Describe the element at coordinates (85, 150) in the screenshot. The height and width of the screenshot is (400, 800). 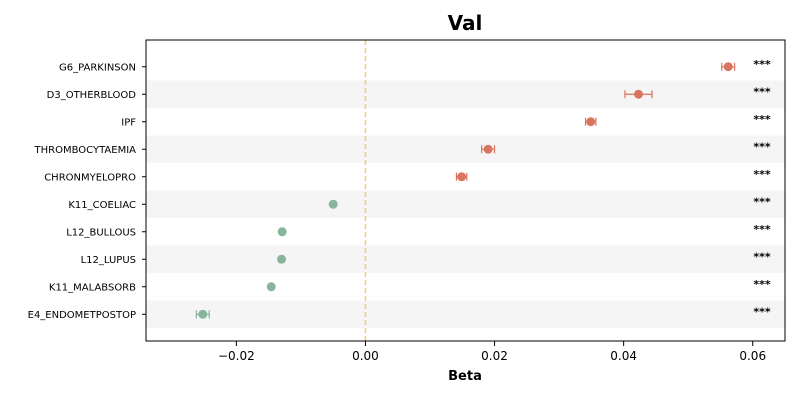
I see `row-label: THROMBOCYTAEMIA` at that location.